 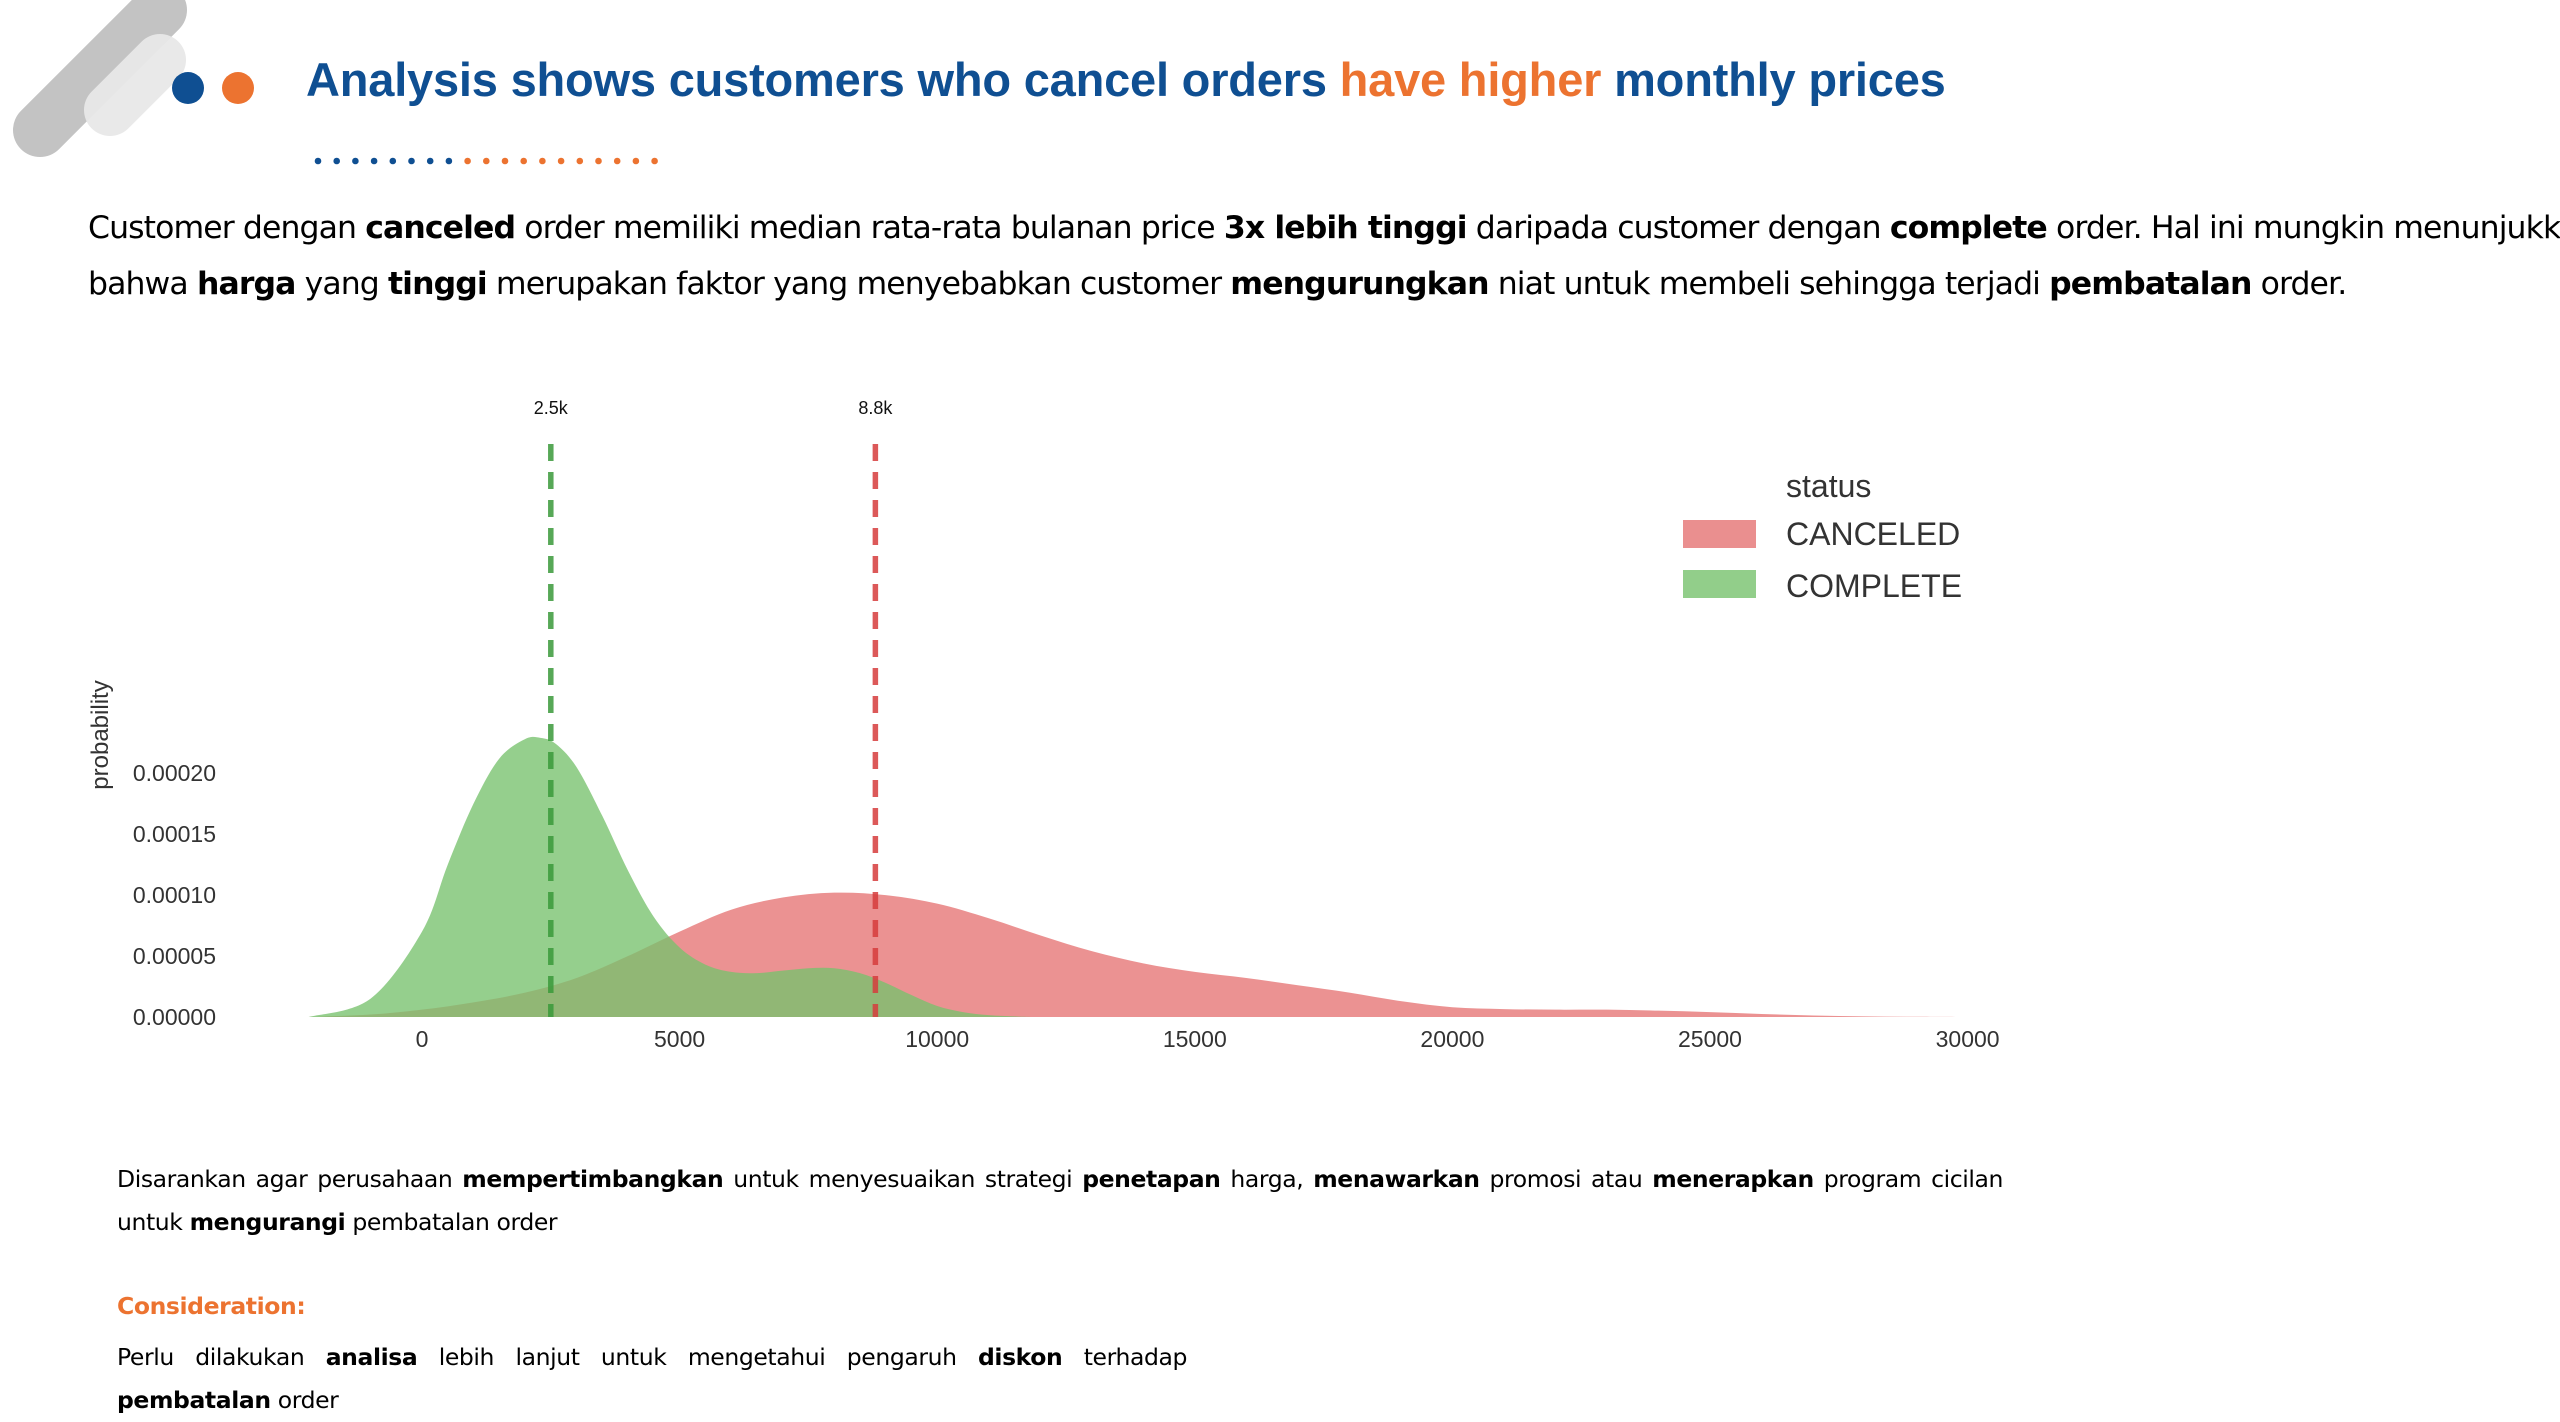 What do you see at coordinates (1125, 1357) in the screenshot?
I see `text-segment: terhadap` at bounding box center [1125, 1357].